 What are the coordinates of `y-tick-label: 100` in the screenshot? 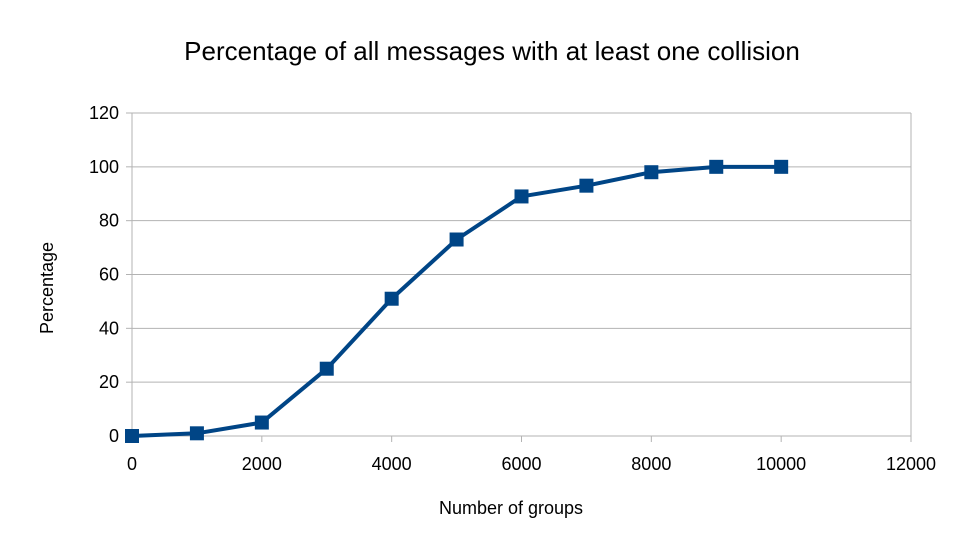 It's located at (104, 167).